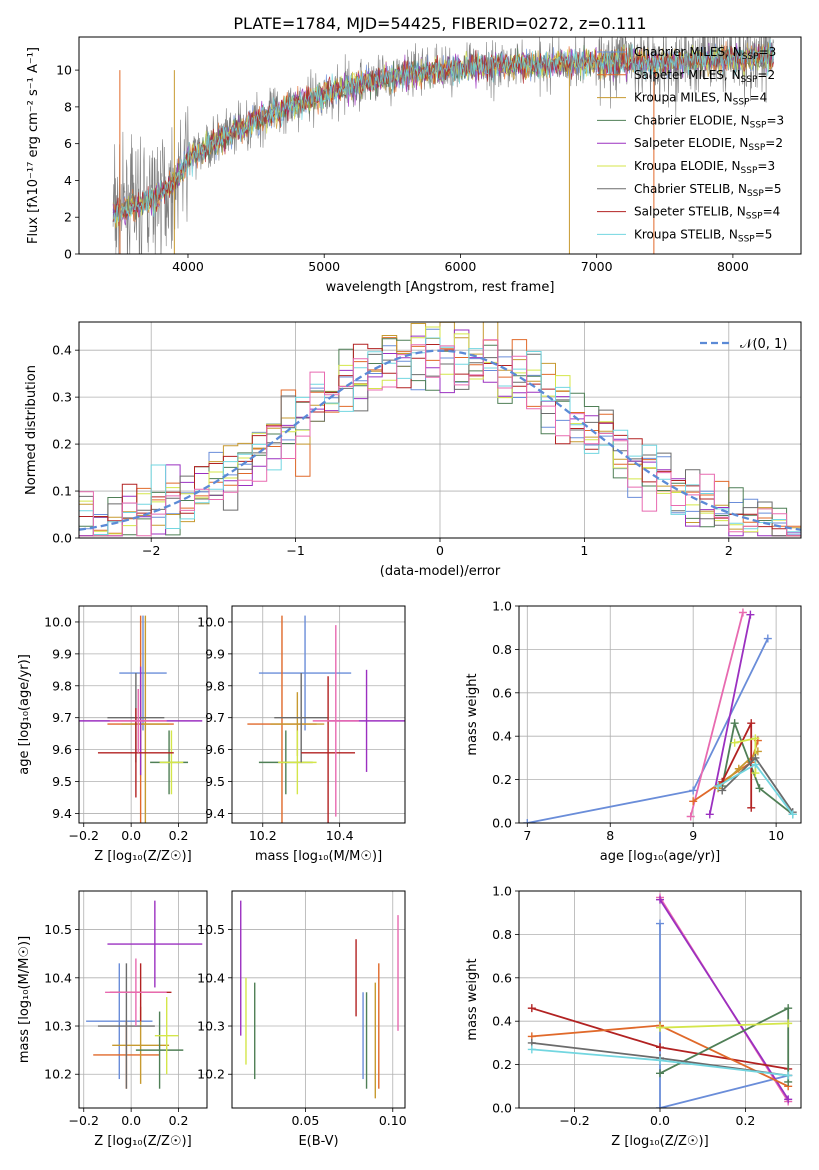 This screenshot has height=1170, width=819. Describe the element at coordinates (68, 143) in the screenshot. I see `y-tick-label: 6` at that location.